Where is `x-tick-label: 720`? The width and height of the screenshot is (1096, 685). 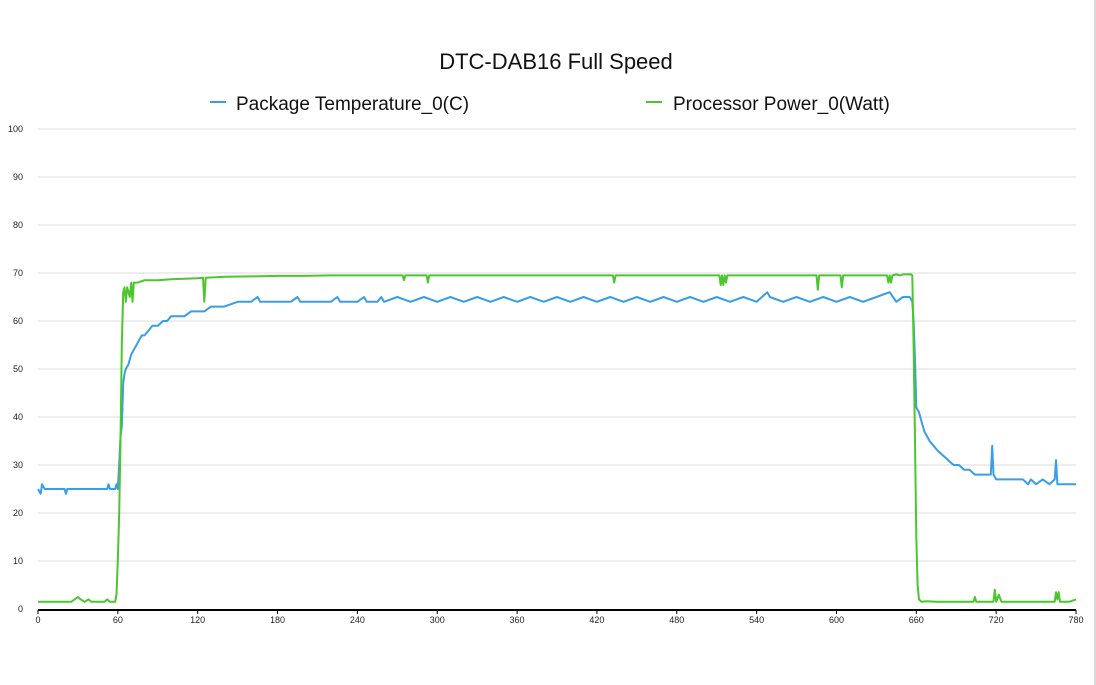 x-tick-label: 720 is located at coordinates (996, 620).